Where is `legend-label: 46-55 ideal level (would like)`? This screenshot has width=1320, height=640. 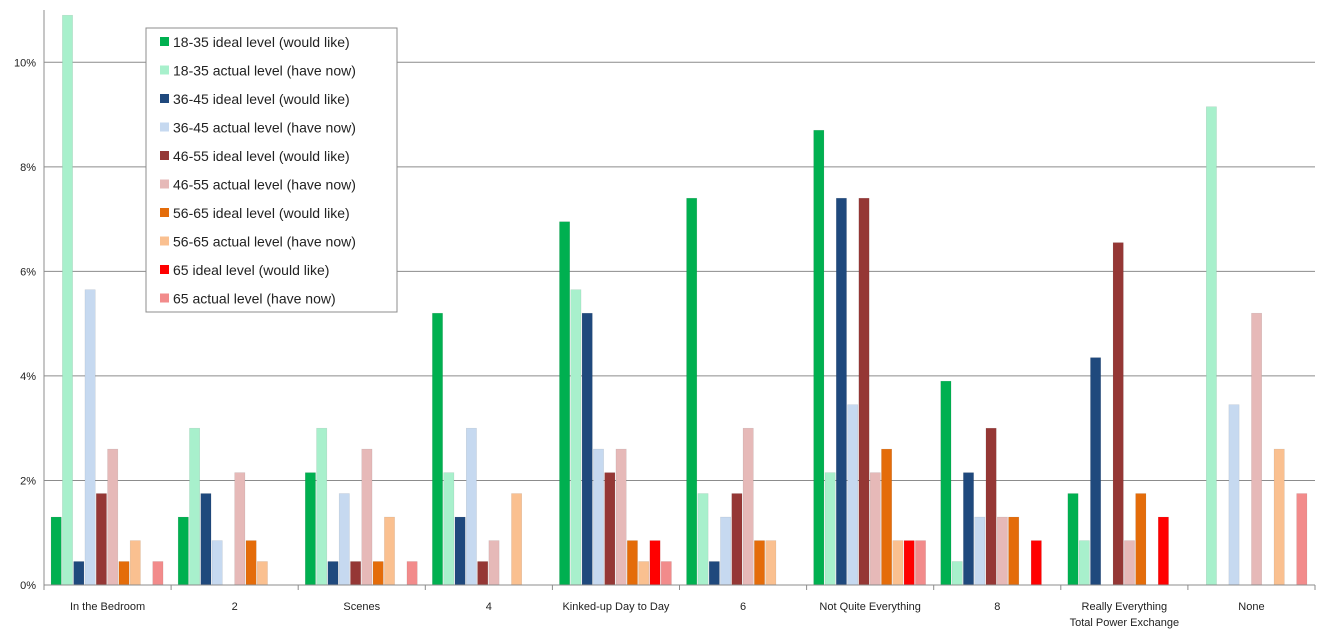
legend-label: 46-55 ideal level (would like) is located at coordinates (261, 156).